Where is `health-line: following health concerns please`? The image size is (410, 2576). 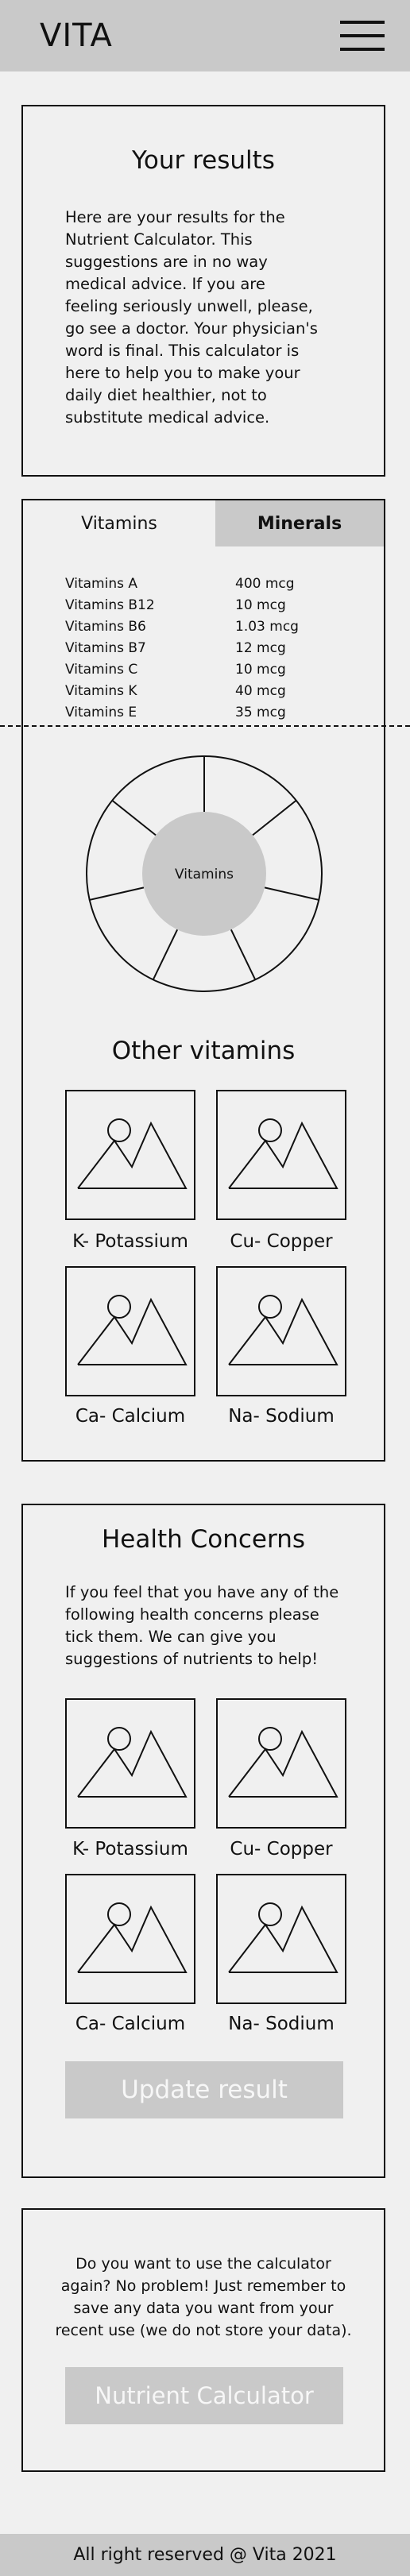 health-line: following health concerns please is located at coordinates (192, 1614).